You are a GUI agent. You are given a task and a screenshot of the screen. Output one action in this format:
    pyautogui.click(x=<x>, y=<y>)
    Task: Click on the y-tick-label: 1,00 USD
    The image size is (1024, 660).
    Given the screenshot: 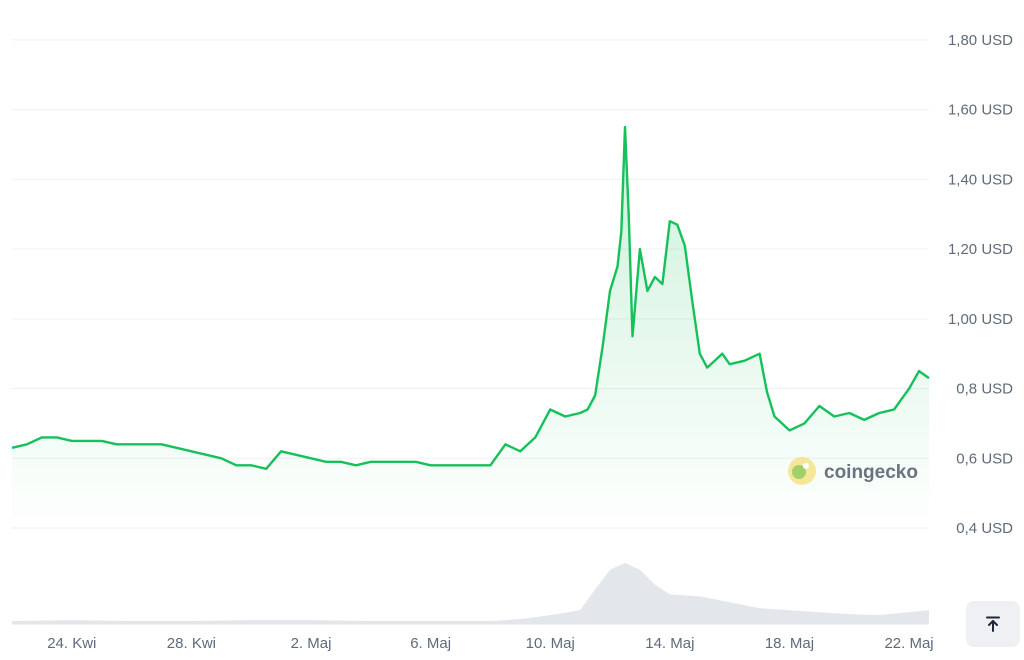 What is the action you would take?
    pyautogui.click(x=980, y=319)
    